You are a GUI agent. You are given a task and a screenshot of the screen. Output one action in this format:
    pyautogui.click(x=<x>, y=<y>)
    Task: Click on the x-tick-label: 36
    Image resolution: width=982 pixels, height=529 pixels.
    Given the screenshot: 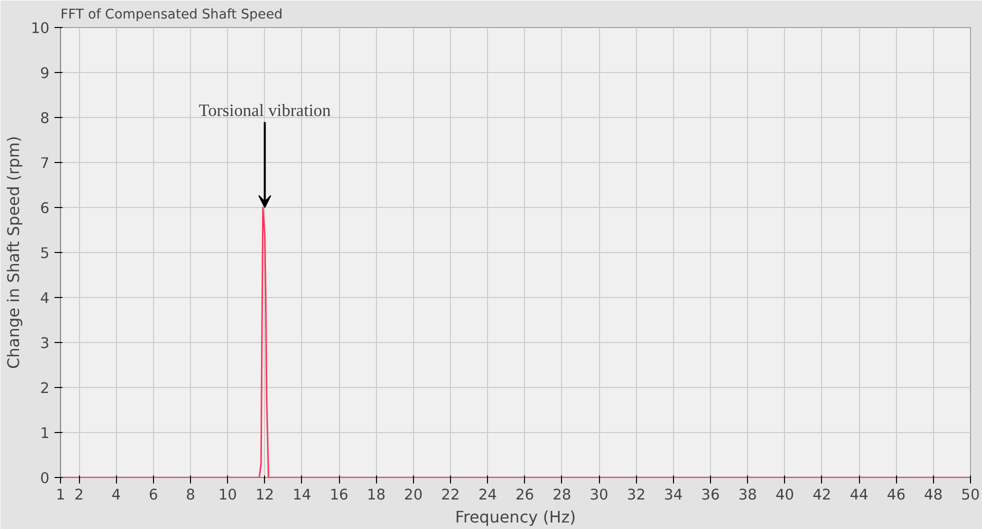 What is the action you would take?
    pyautogui.click(x=710, y=495)
    